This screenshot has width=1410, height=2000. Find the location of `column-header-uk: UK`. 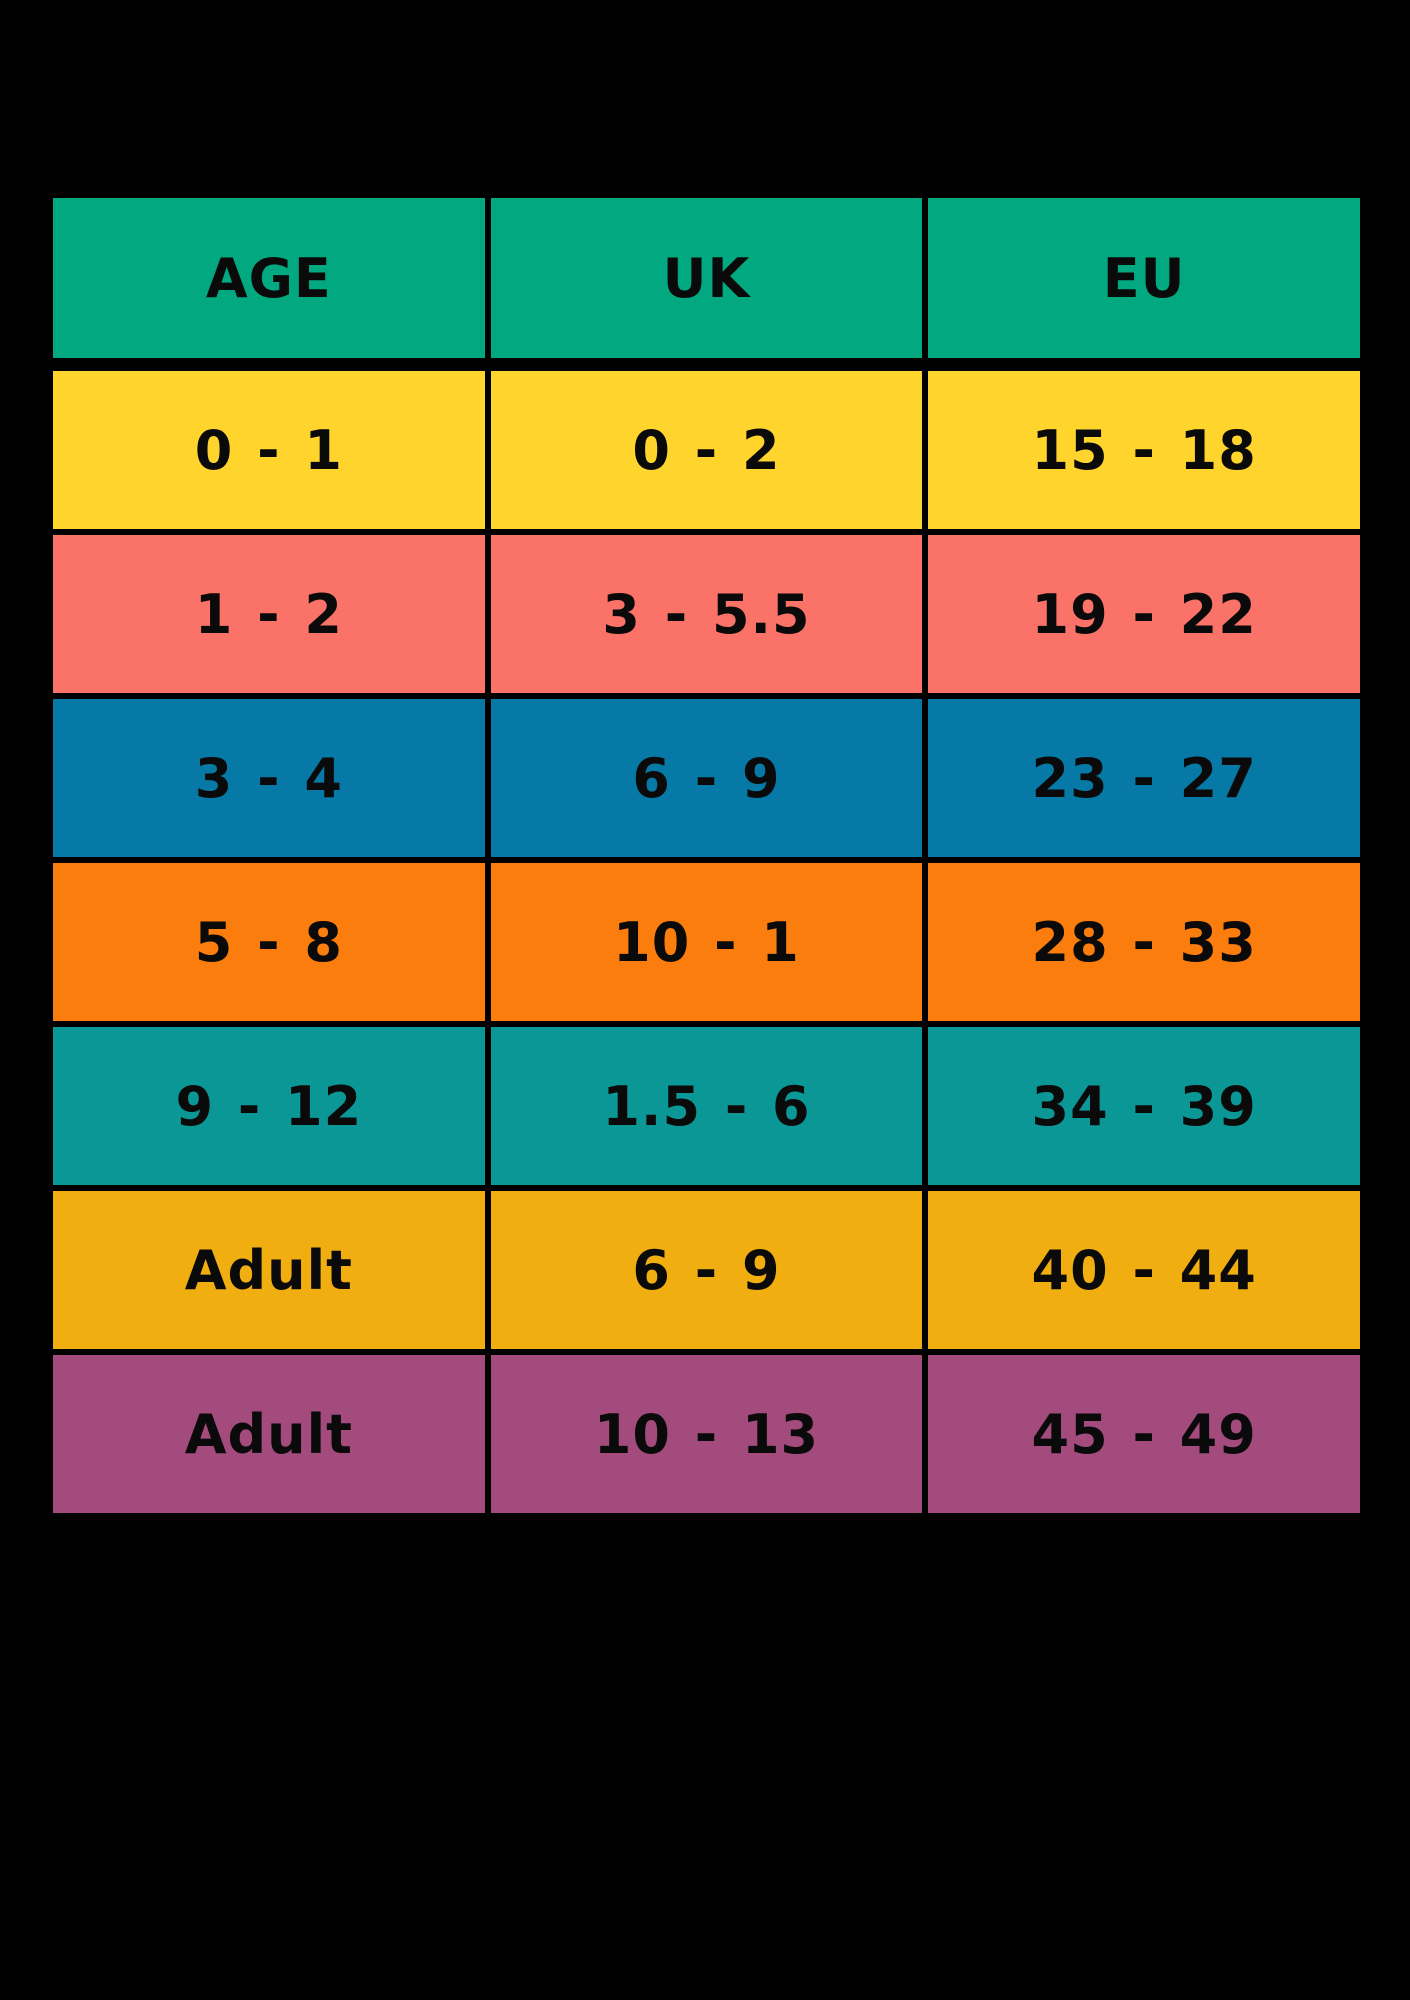

column-header-uk: UK is located at coordinates (706, 278).